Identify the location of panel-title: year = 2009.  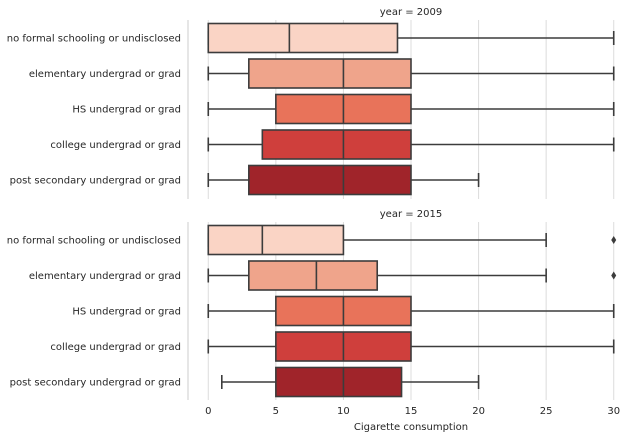
(411, 12).